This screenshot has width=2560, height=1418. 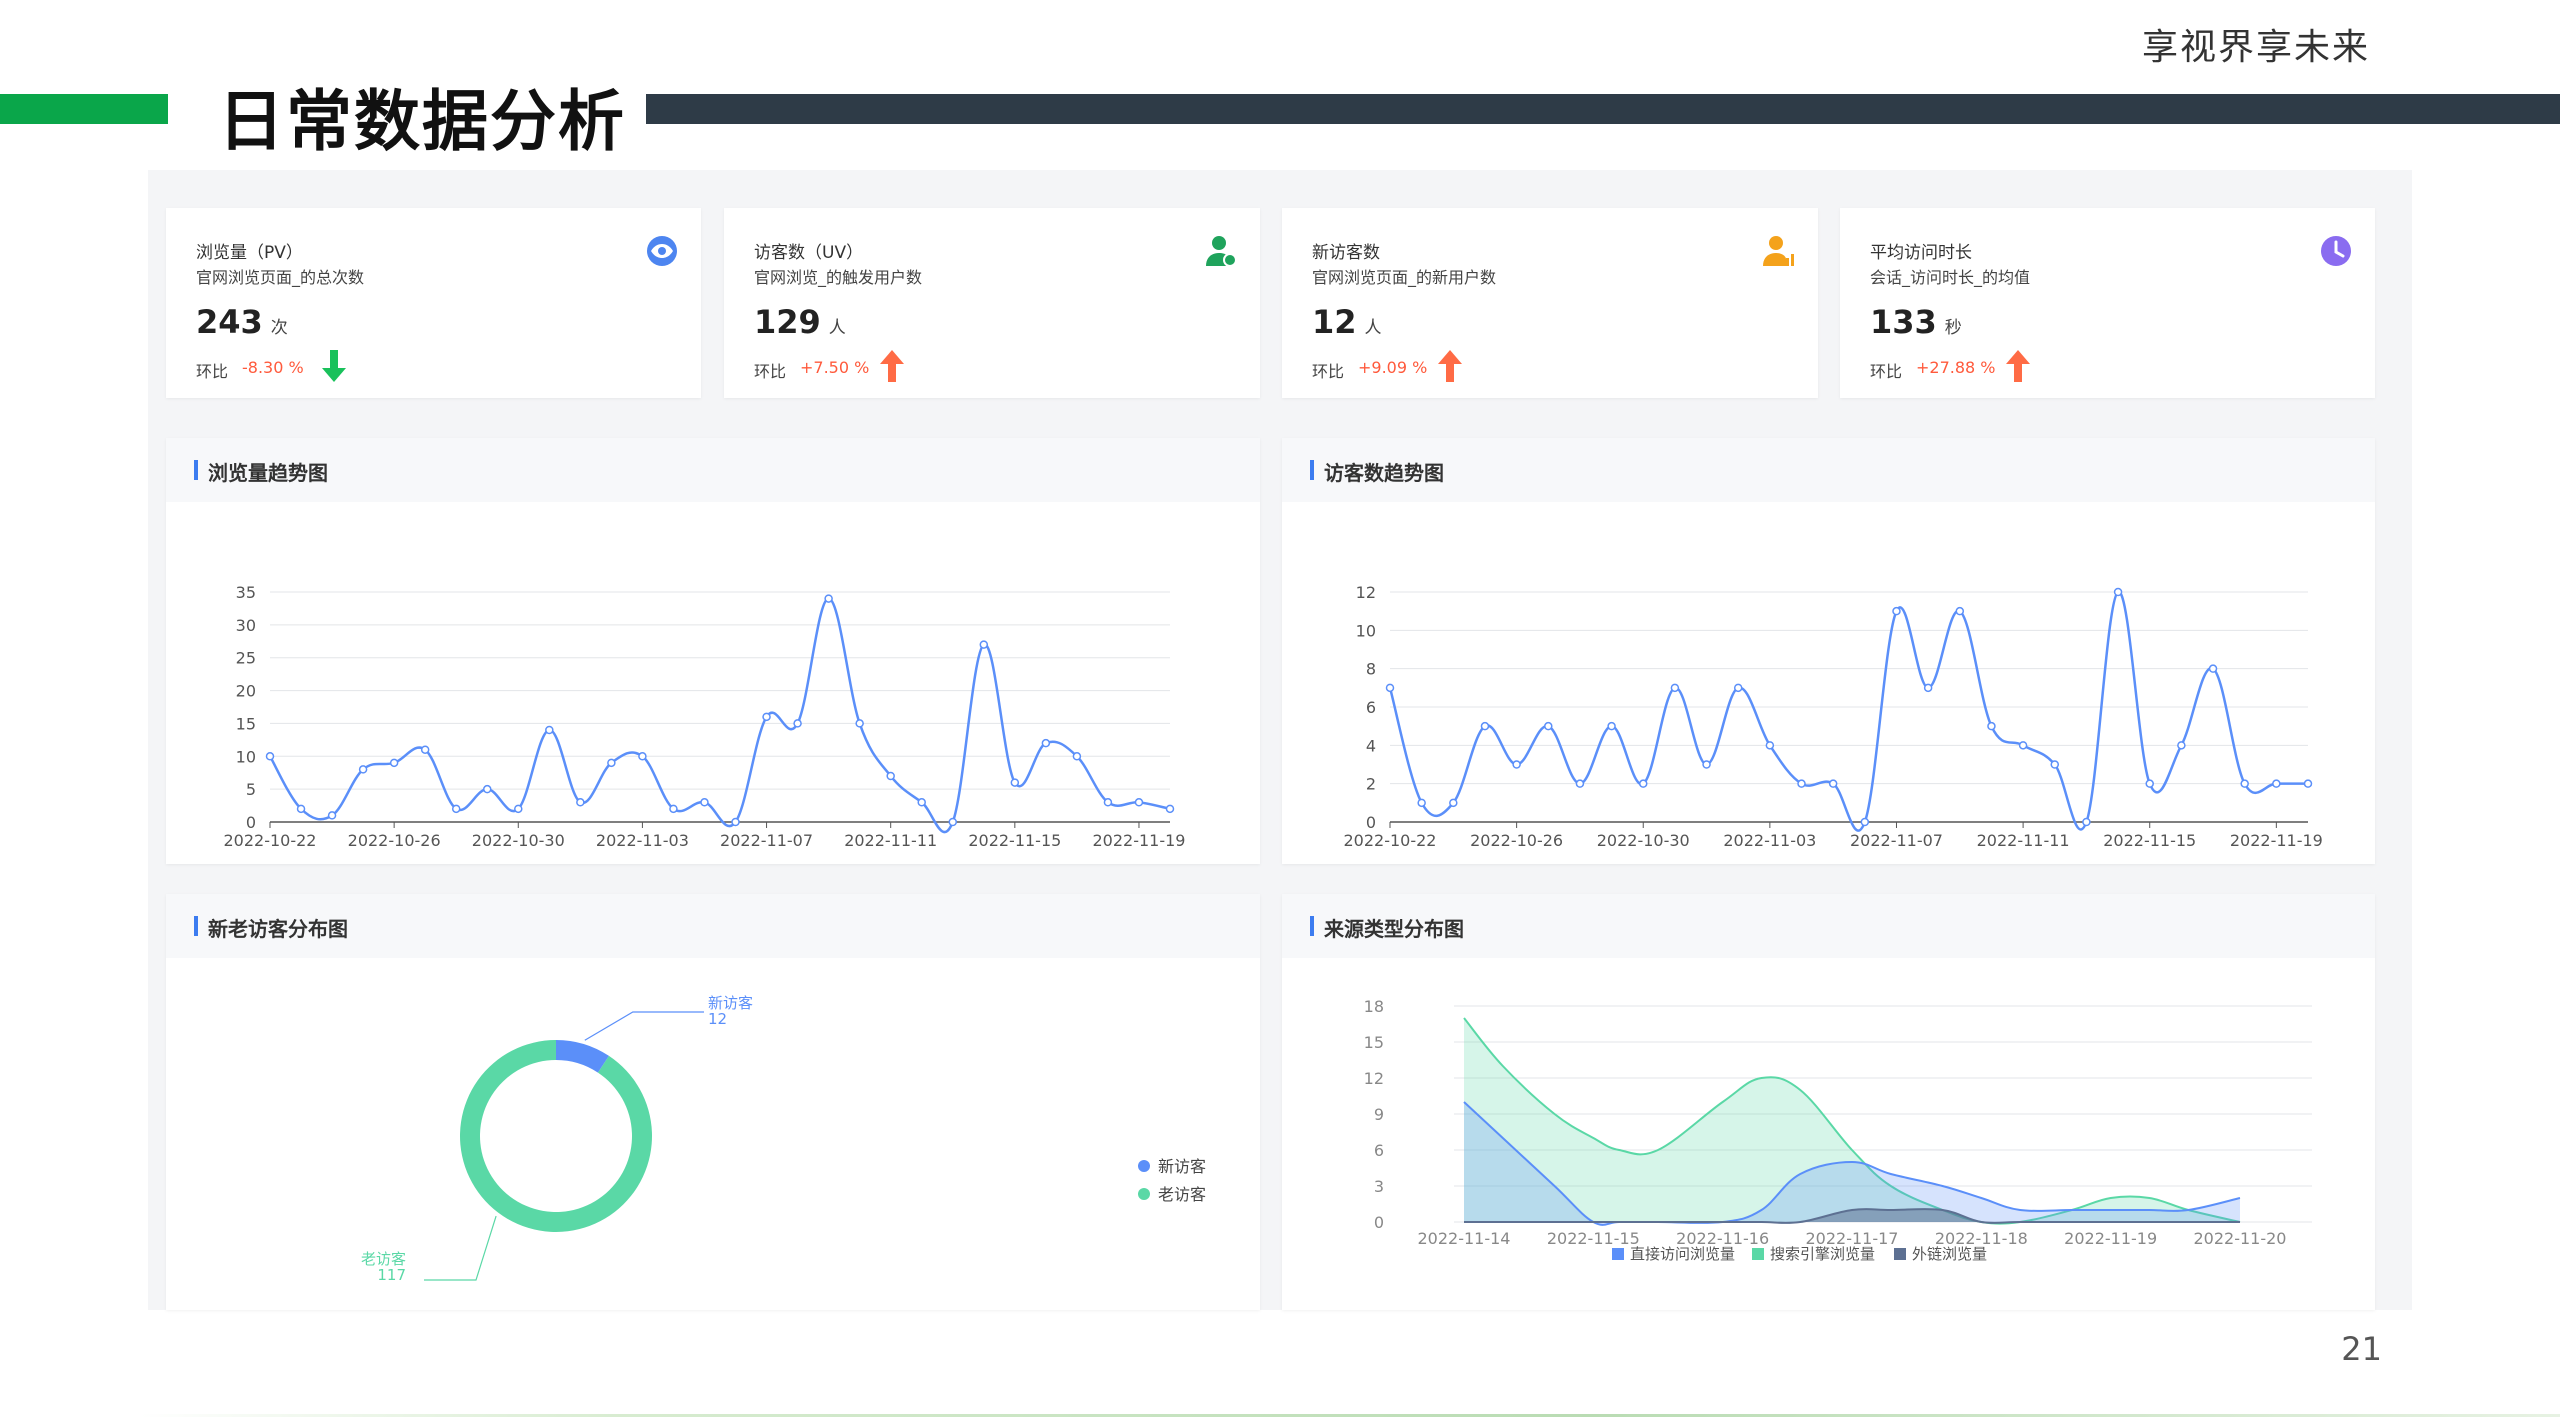 I want to click on kpi-title: 新访客数, so click(x=1346, y=253).